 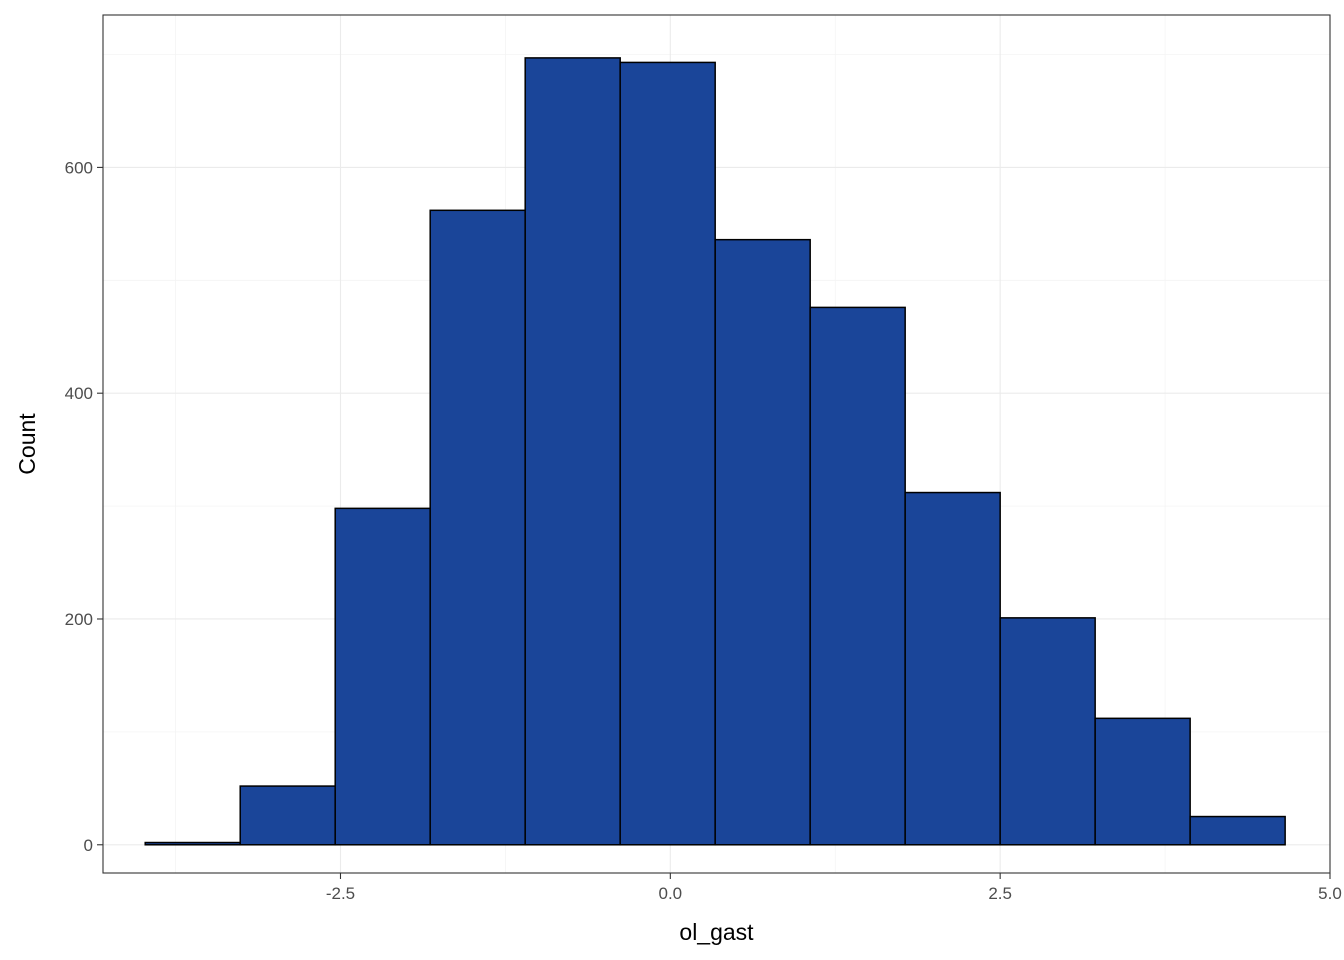 What do you see at coordinates (340, 893) in the screenshot?
I see `x-tick-label: -2.5` at bounding box center [340, 893].